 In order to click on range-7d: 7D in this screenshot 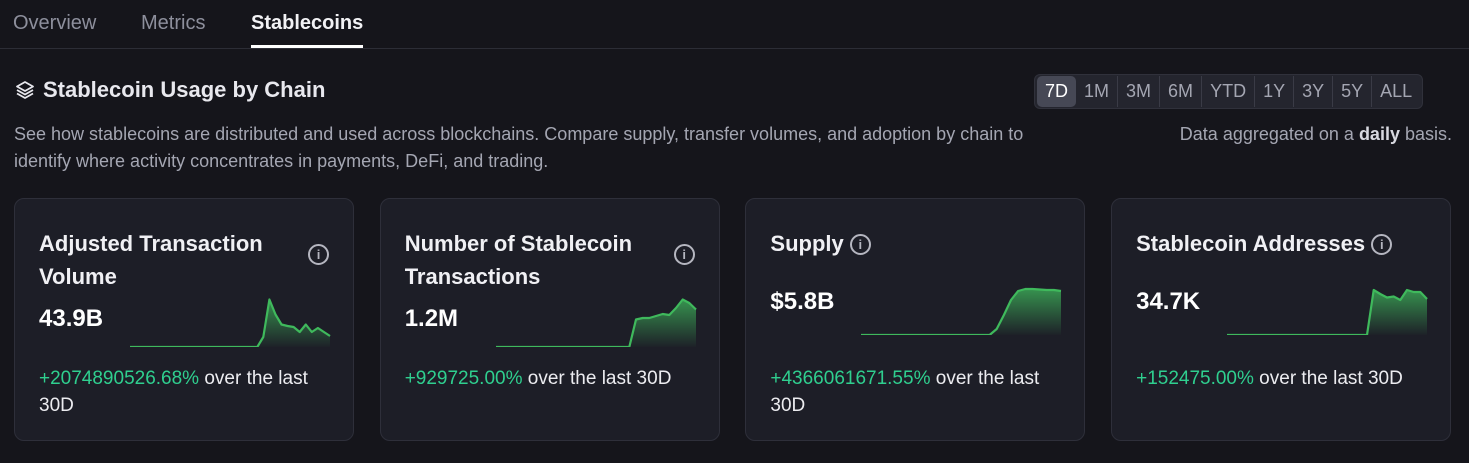, I will do `click(1057, 91)`.